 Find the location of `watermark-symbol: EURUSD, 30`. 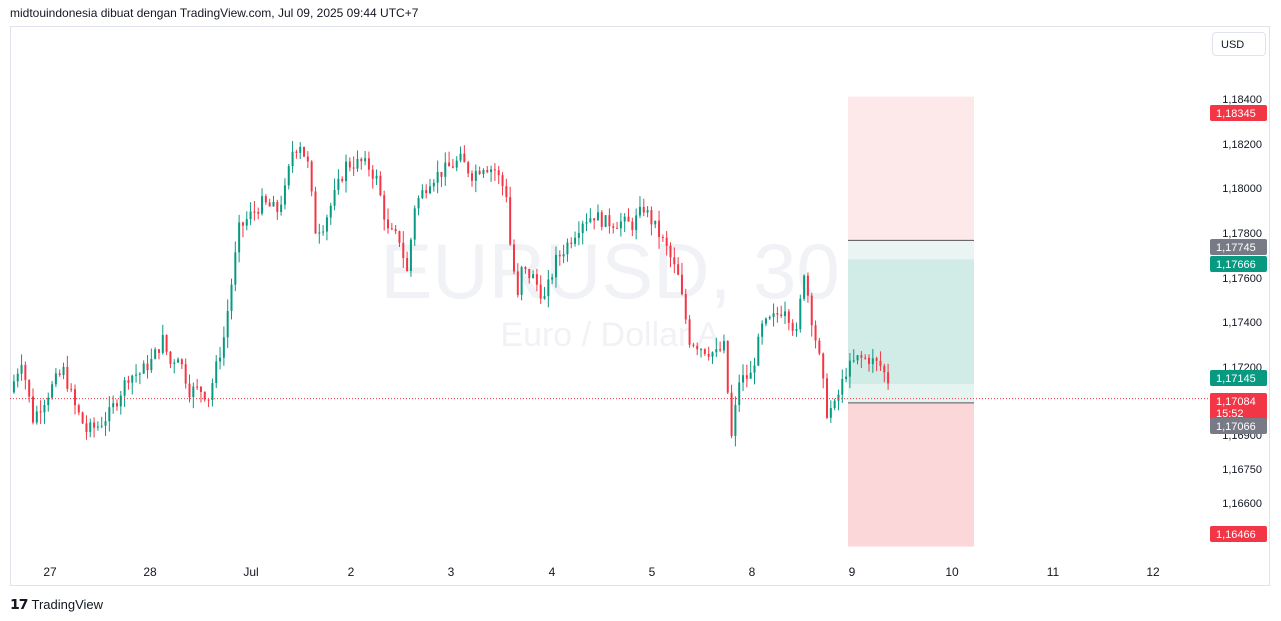

watermark-symbol: EURUSD, 30 is located at coordinates (609, 271).